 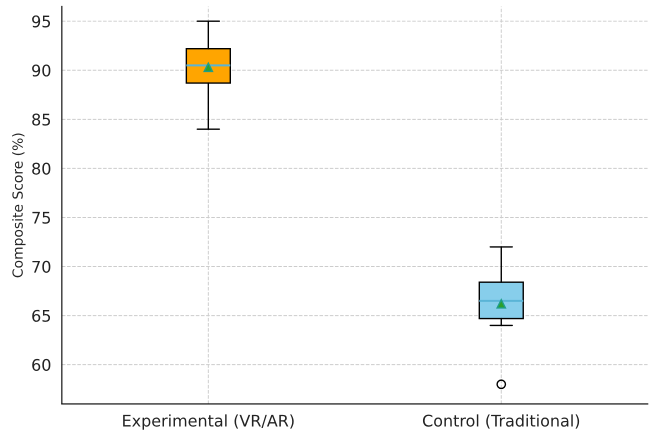 I want to click on y-tick-label: 85, so click(x=41, y=120).